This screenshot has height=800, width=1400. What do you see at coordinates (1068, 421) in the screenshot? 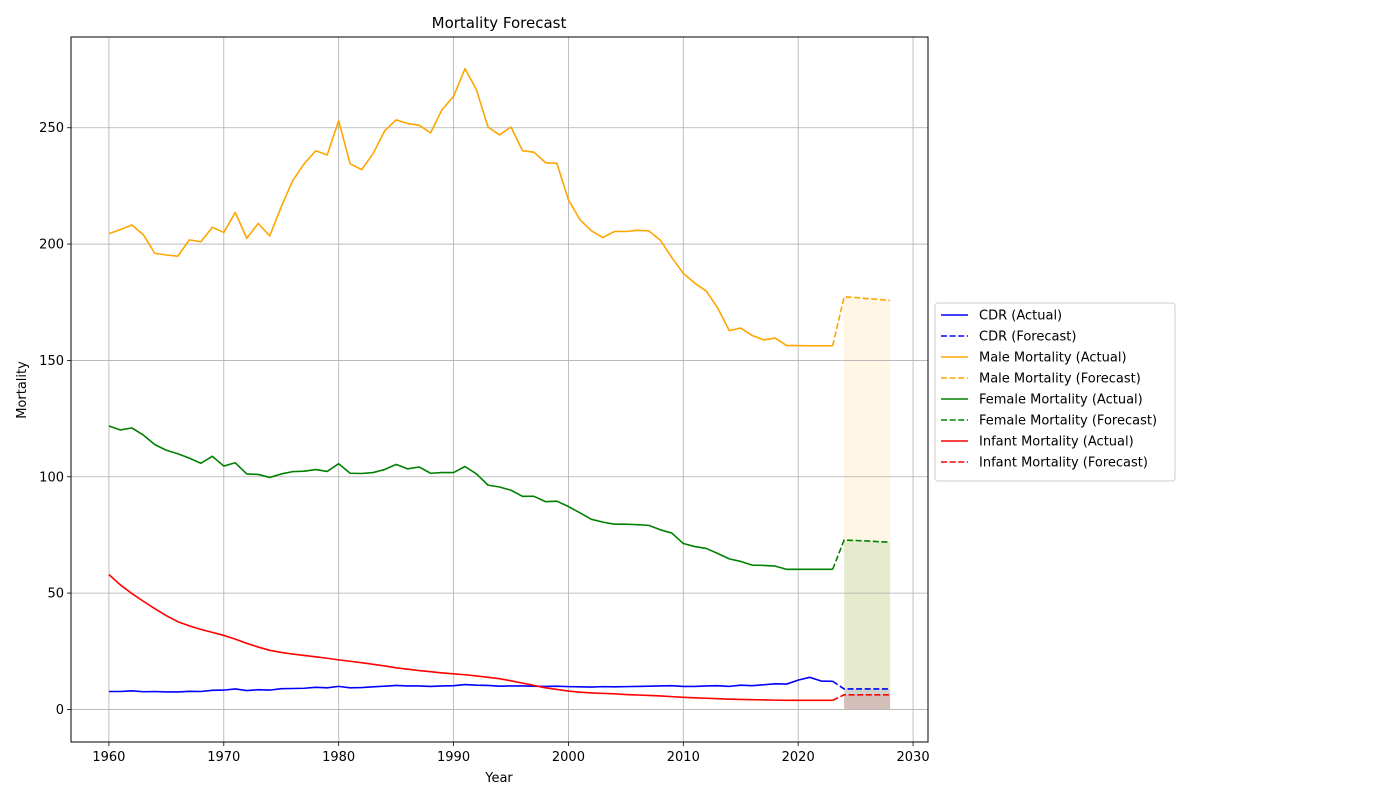
I see `legend-label-5: Female Mortality (Forecast)` at bounding box center [1068, 421].